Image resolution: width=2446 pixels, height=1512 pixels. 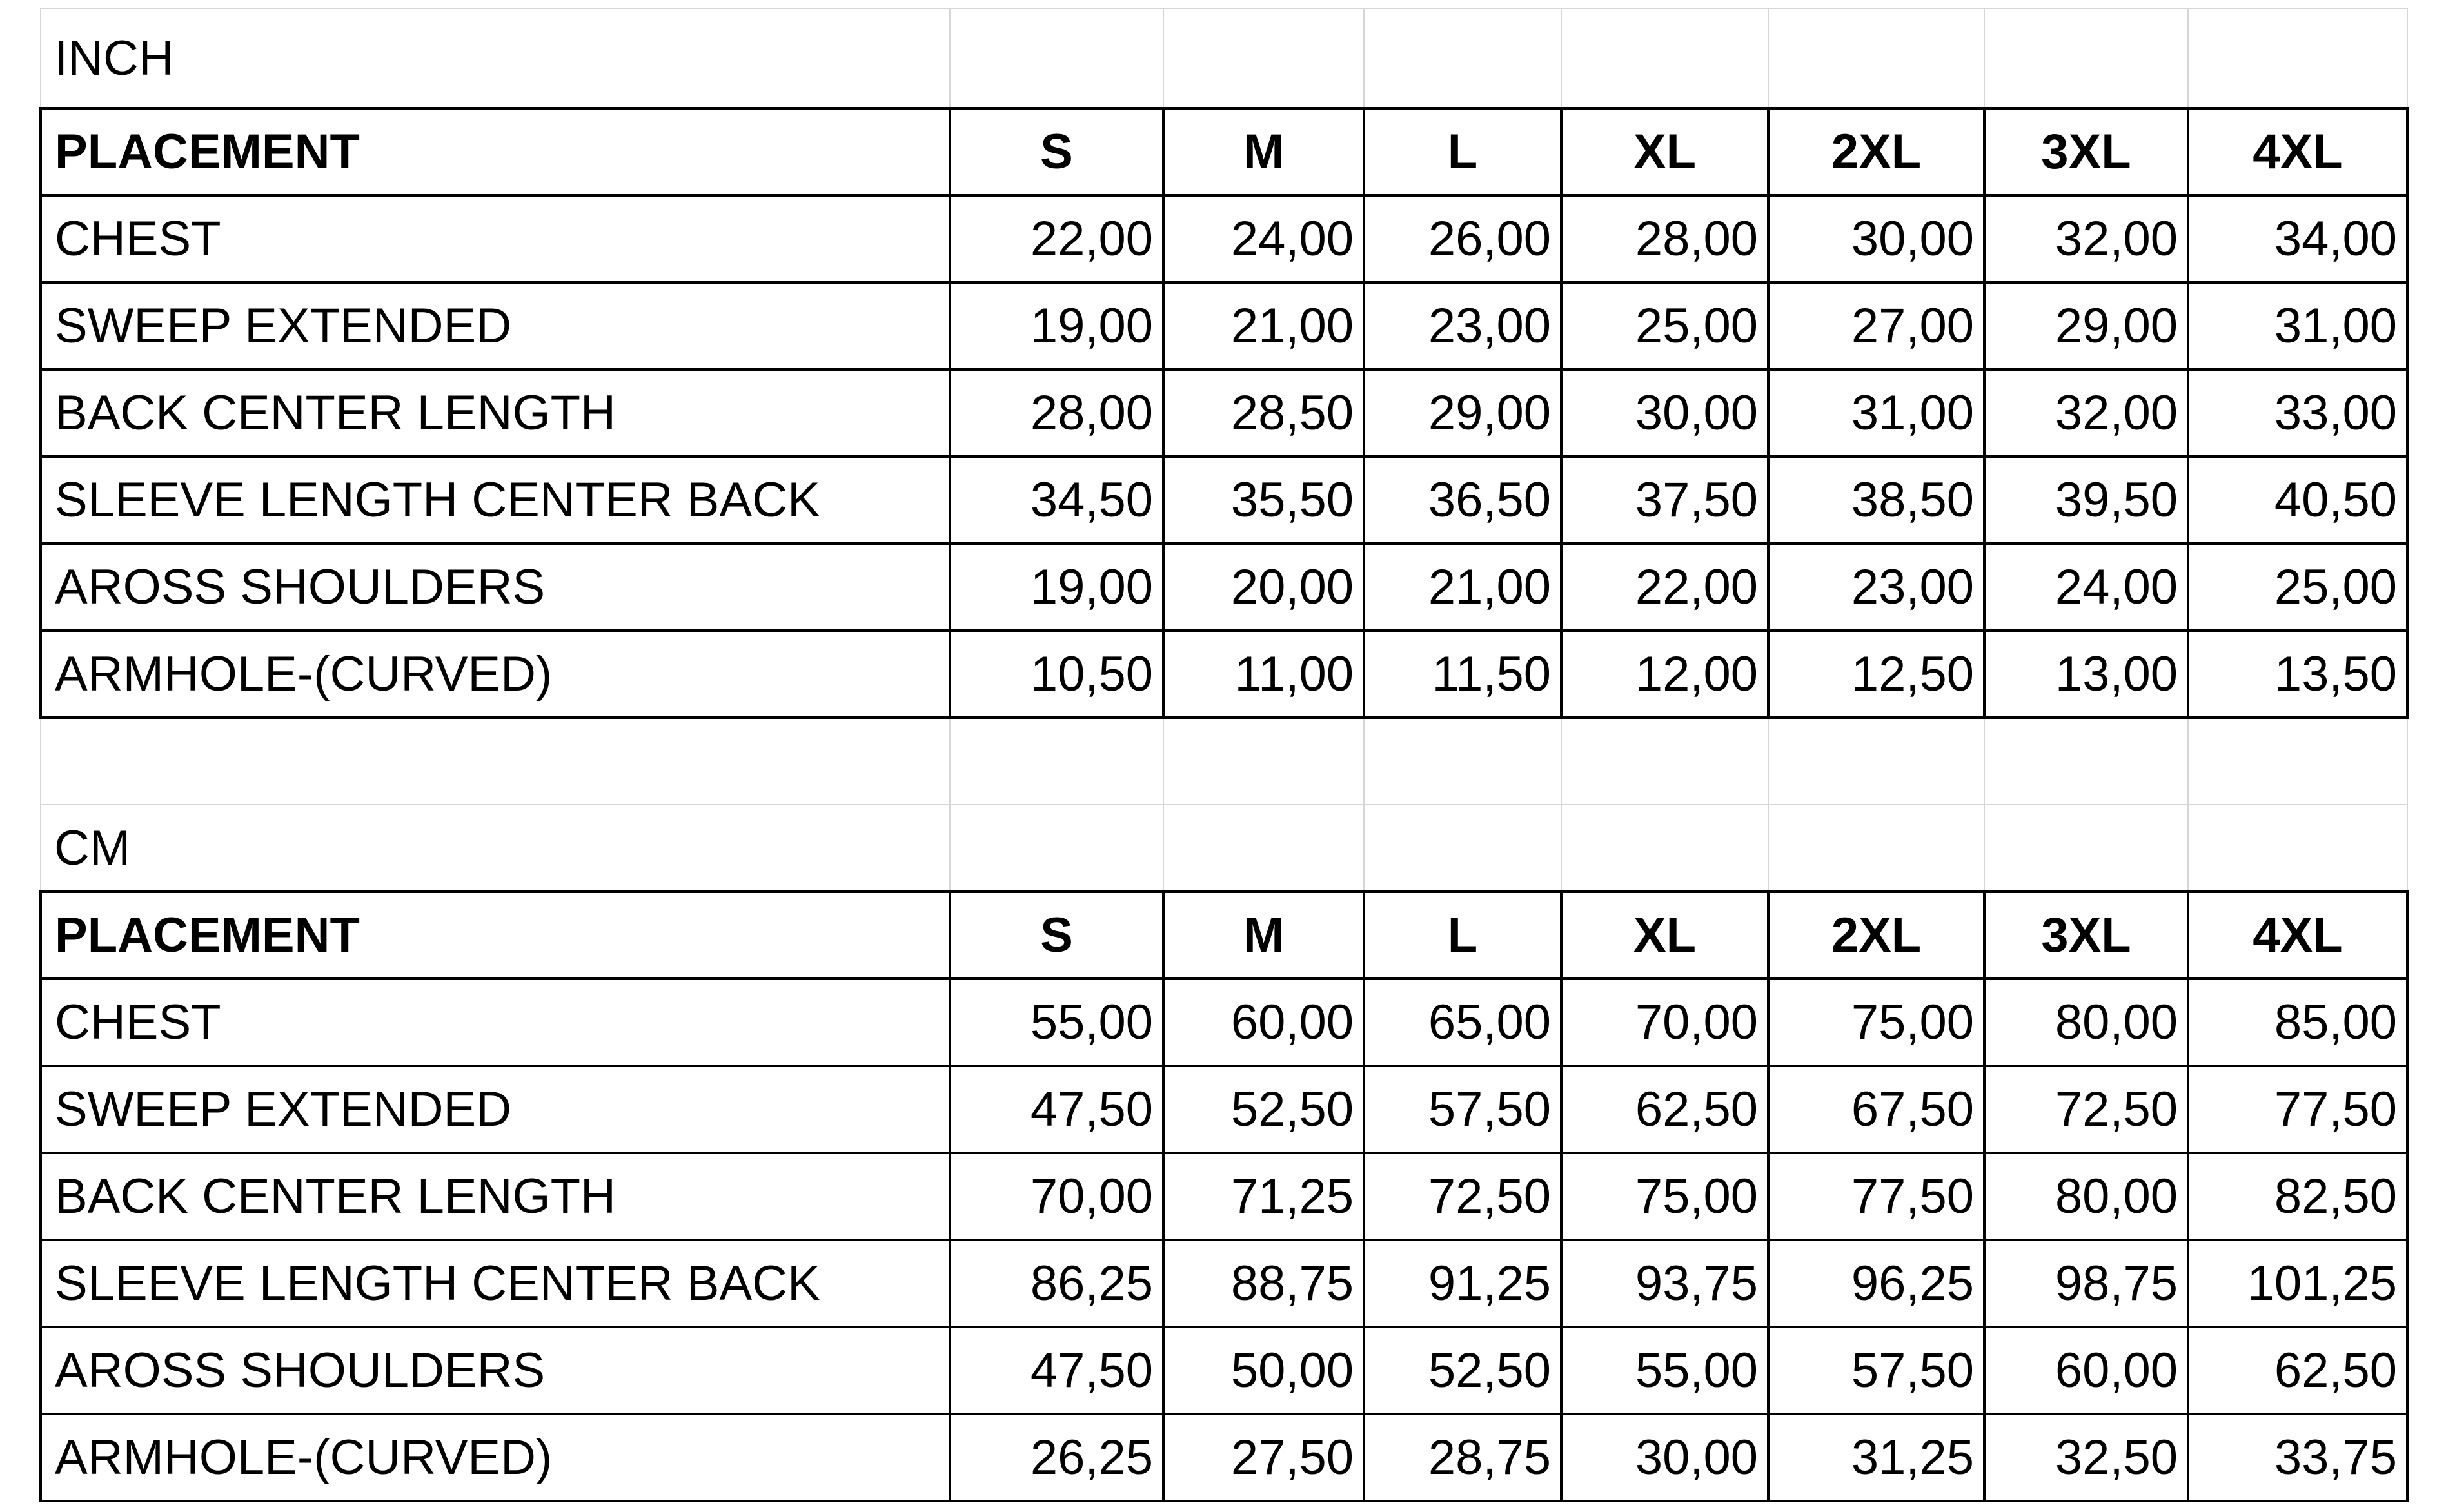 What do you see at coordinates (2086, 1457) in the screenshot?
I see `measurement-cell: 32,50` at bounding box center [2086, 1457].